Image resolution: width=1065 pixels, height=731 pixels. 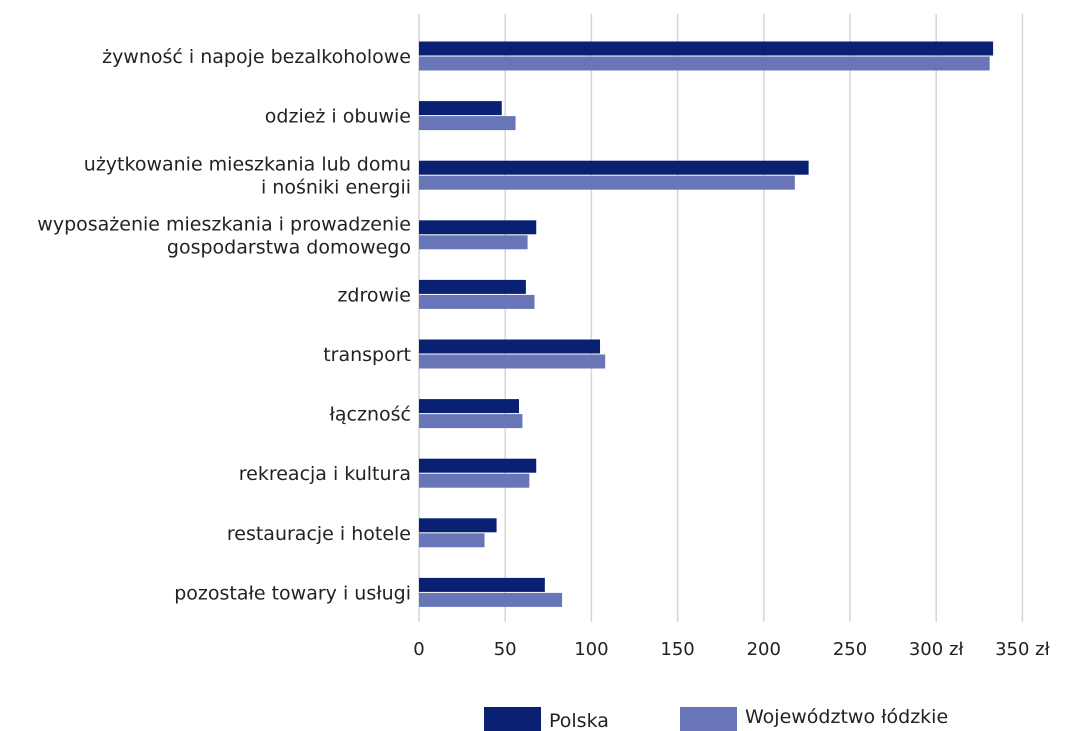 What do you see at coordinates (325, 474) in the screenshot?
I see `category-label: rekreacja i kultura` at bounding box center [325, 474].